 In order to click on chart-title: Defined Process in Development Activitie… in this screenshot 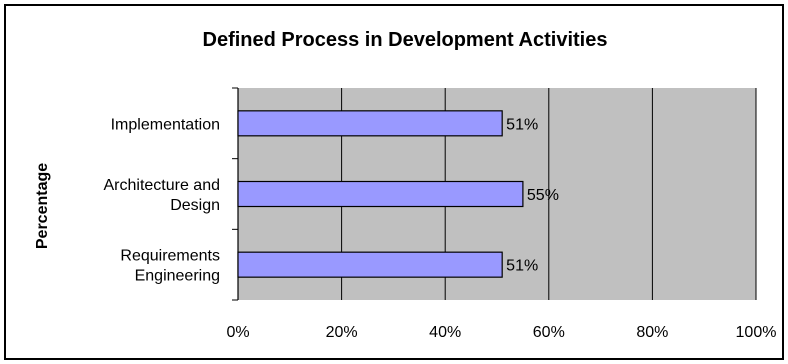, I will do `click(405, 40)`.